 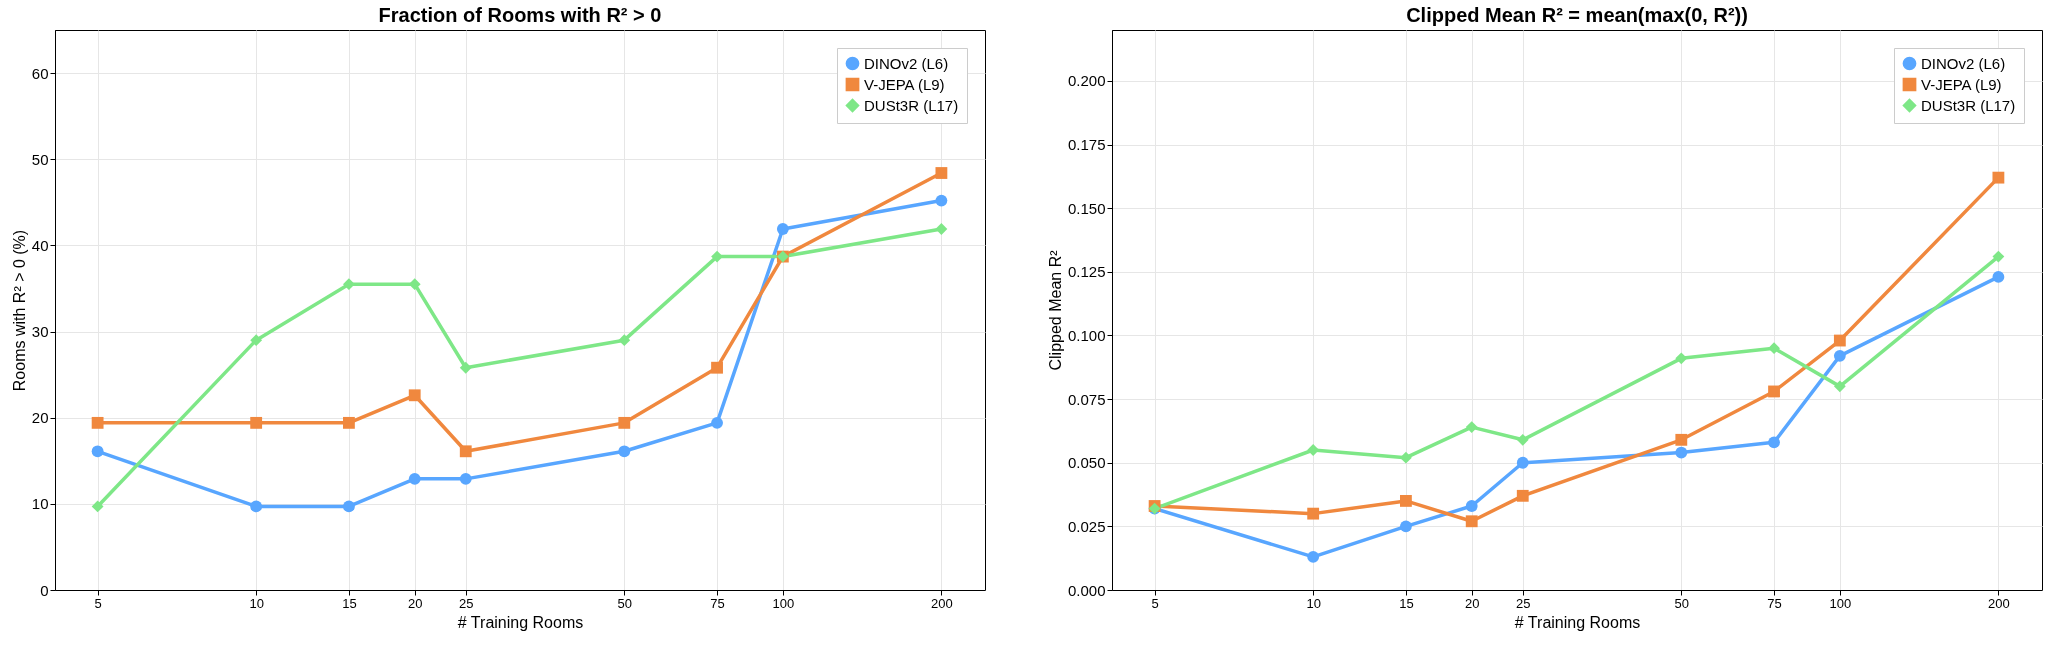 What do you see at coordinates (40, 418) in the screenshot?
I see `y-tick-label: 20` at bounding box center [40, 418].